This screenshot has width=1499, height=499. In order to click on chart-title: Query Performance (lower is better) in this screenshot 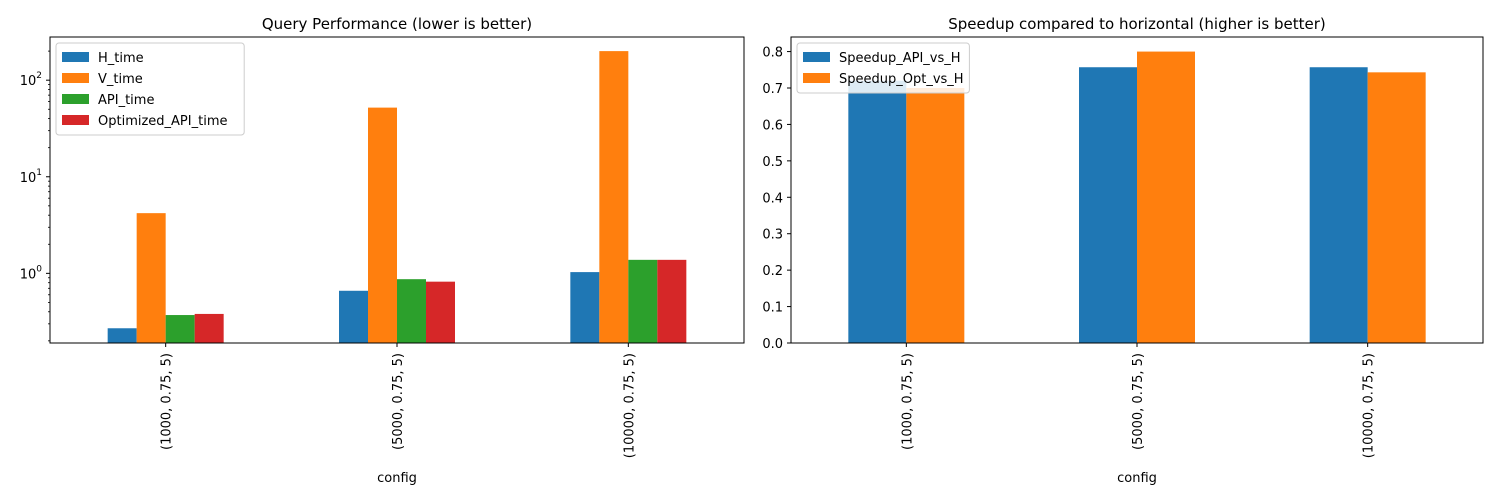, I will do `click(397, 24)`.